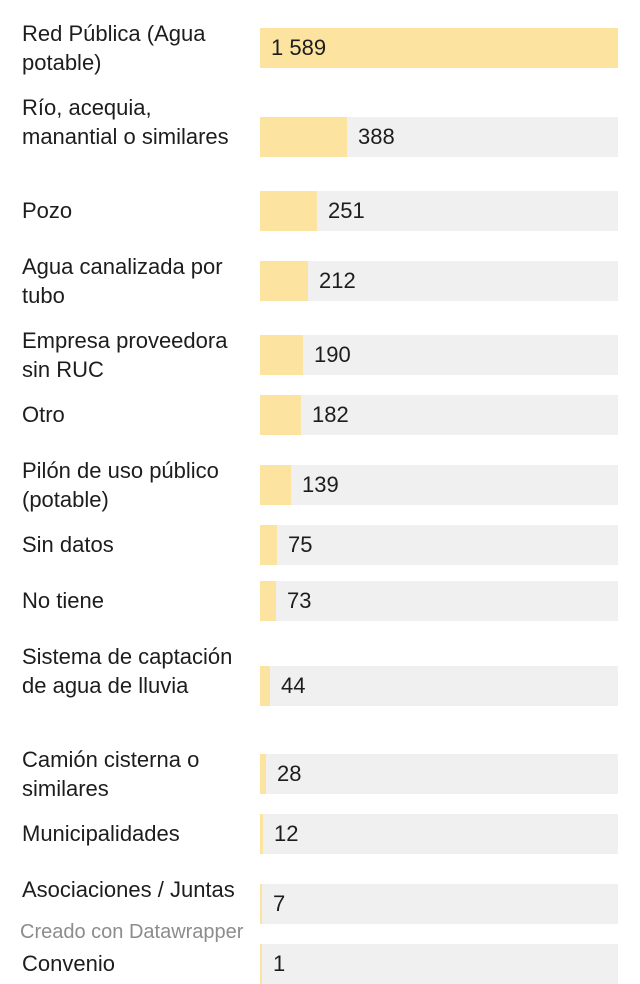  Describe the element at coordinates (279, 903) in the screenshot. I see `value-label: 7` at that location.